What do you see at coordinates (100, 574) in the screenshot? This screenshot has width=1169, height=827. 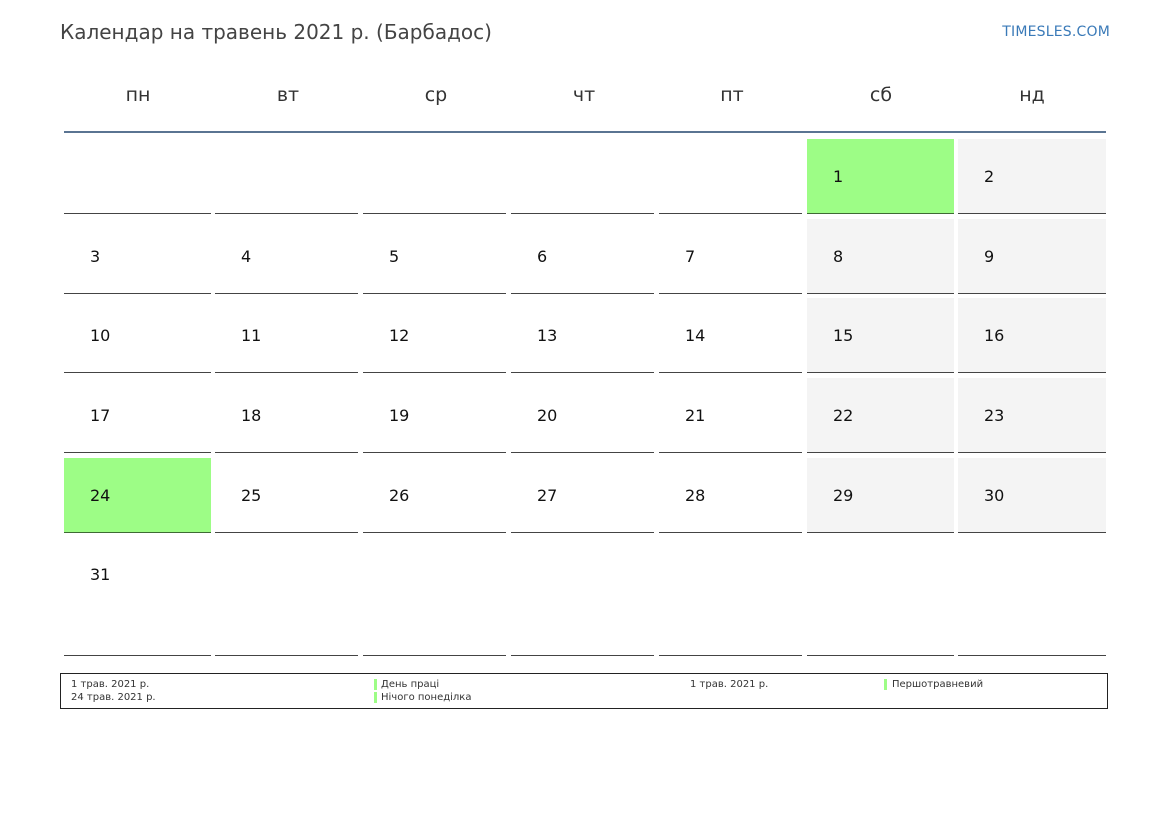 I see `day-number: 31` at bounding box center [100, 574].